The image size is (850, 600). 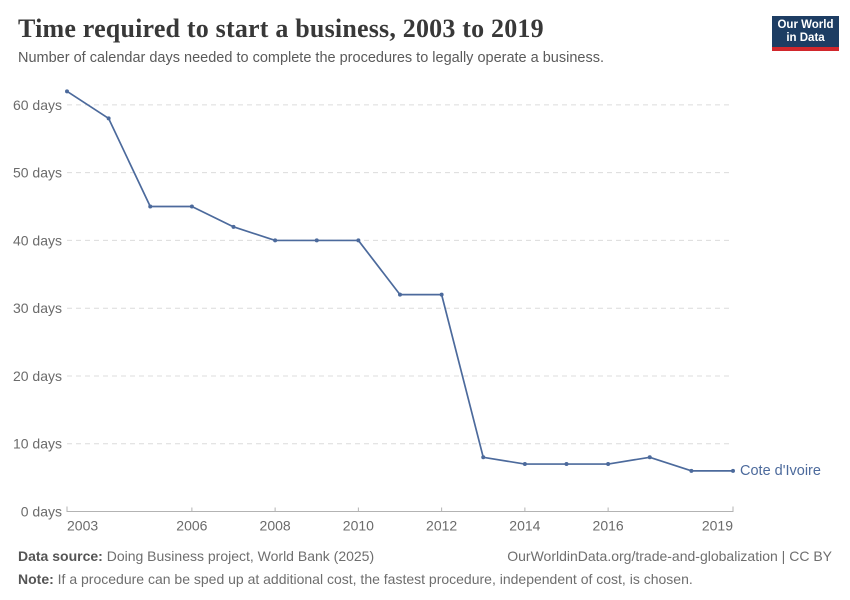 What do you see at coordinates (805, 24) in the screenshot?
I see `owid-logo-line1: Our World` at bounding box center [805, 24].